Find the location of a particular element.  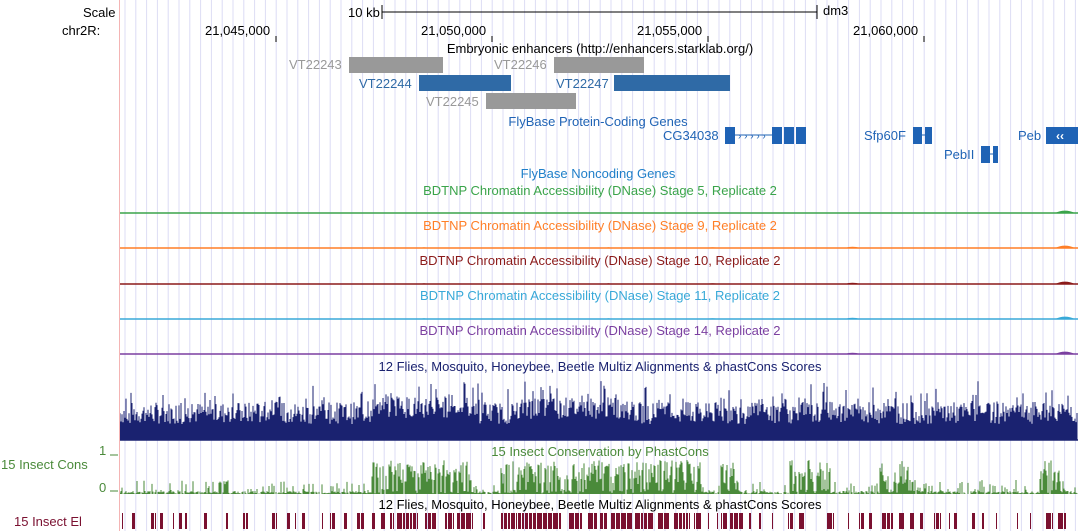

gene-label: Peb is located at coordinates (1030, 135).